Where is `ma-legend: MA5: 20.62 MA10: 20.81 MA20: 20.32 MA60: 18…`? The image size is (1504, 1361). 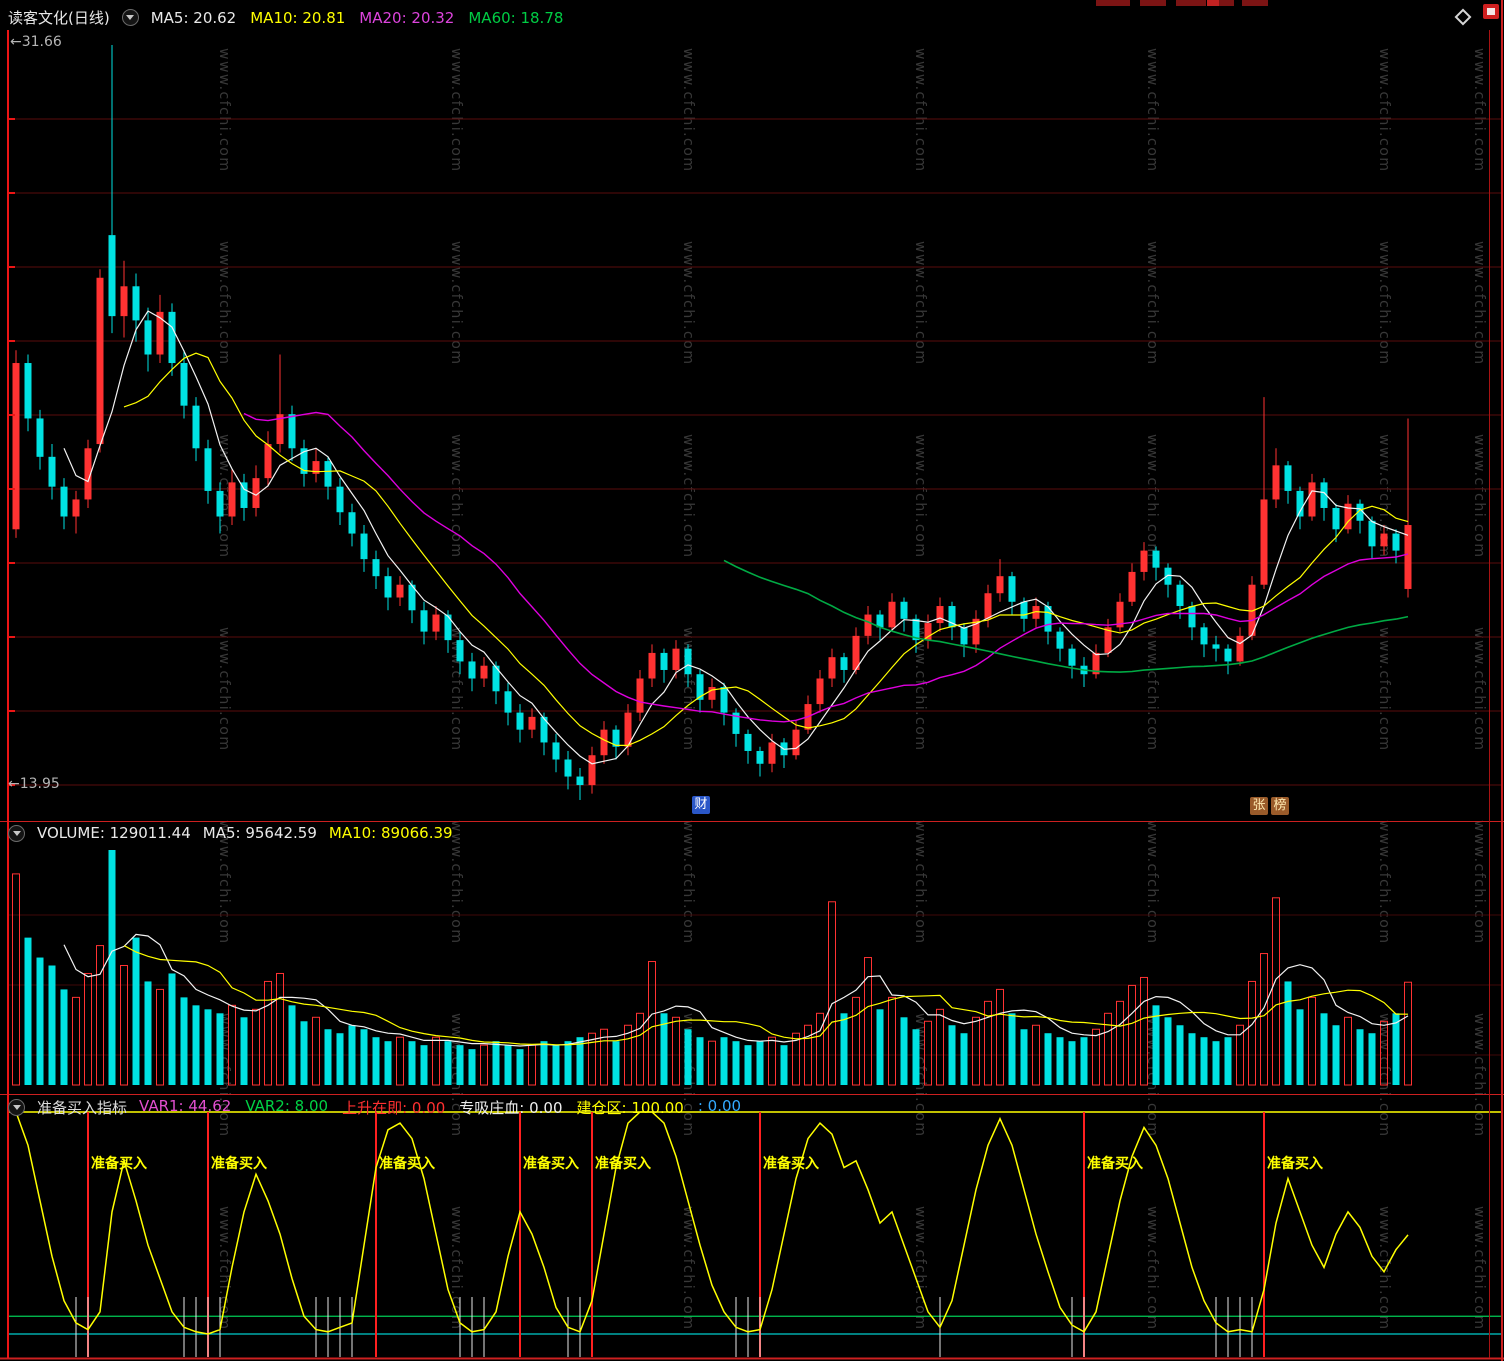
ma-legend: MA5: 20.62 MA10: 20.81 MA20: 20.32 MA60: 18… is located at coordinates (364, 18).